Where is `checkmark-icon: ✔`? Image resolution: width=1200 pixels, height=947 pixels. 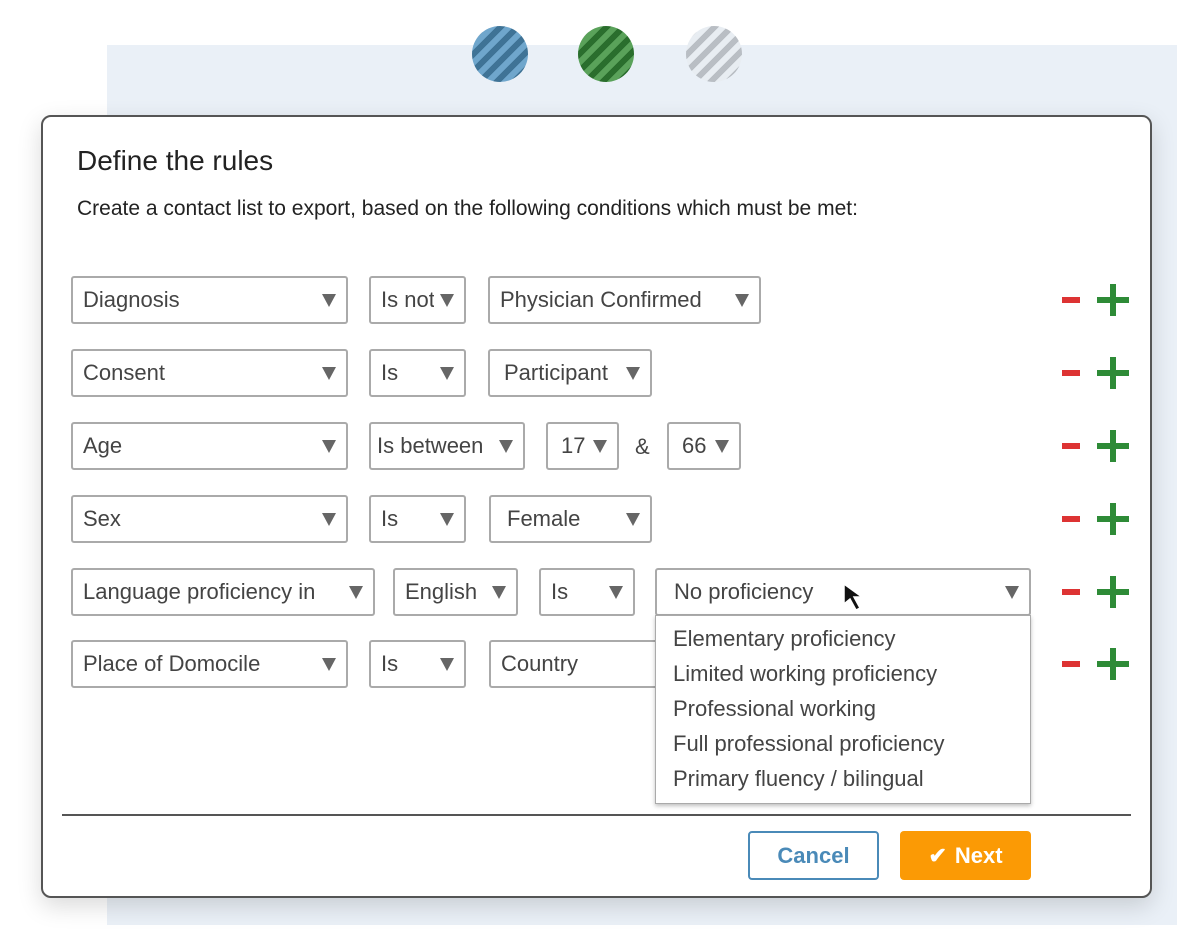
checkmark-icon: ✔ is located at coordinates (937, 855).